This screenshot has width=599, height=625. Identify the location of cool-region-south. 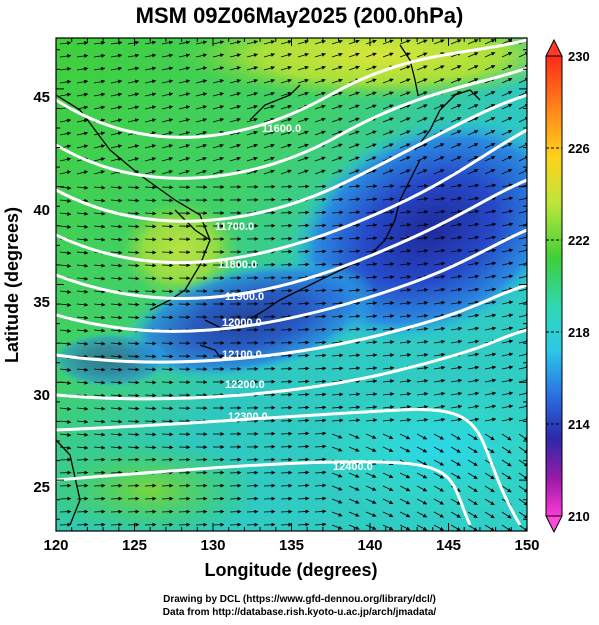
(418, 450).